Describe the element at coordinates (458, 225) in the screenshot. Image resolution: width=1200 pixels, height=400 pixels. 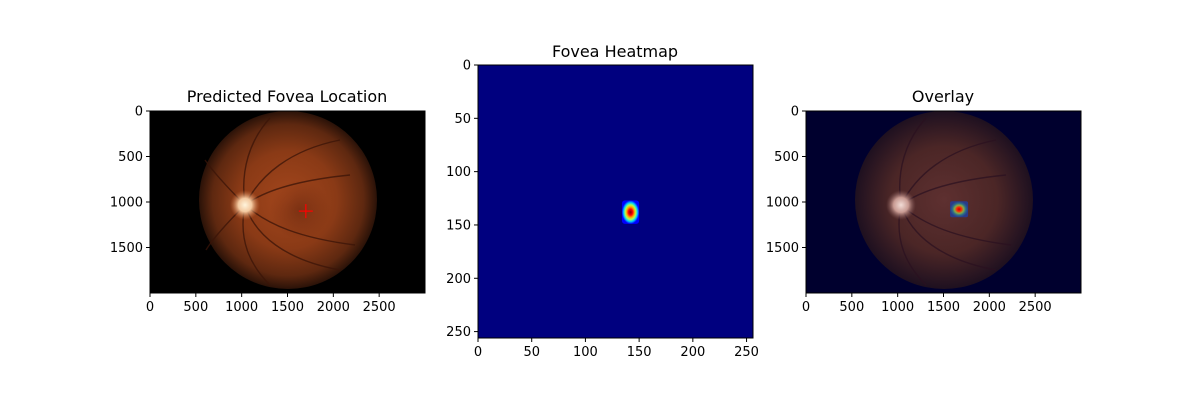
I see `y-tick-label: 150` at that location.